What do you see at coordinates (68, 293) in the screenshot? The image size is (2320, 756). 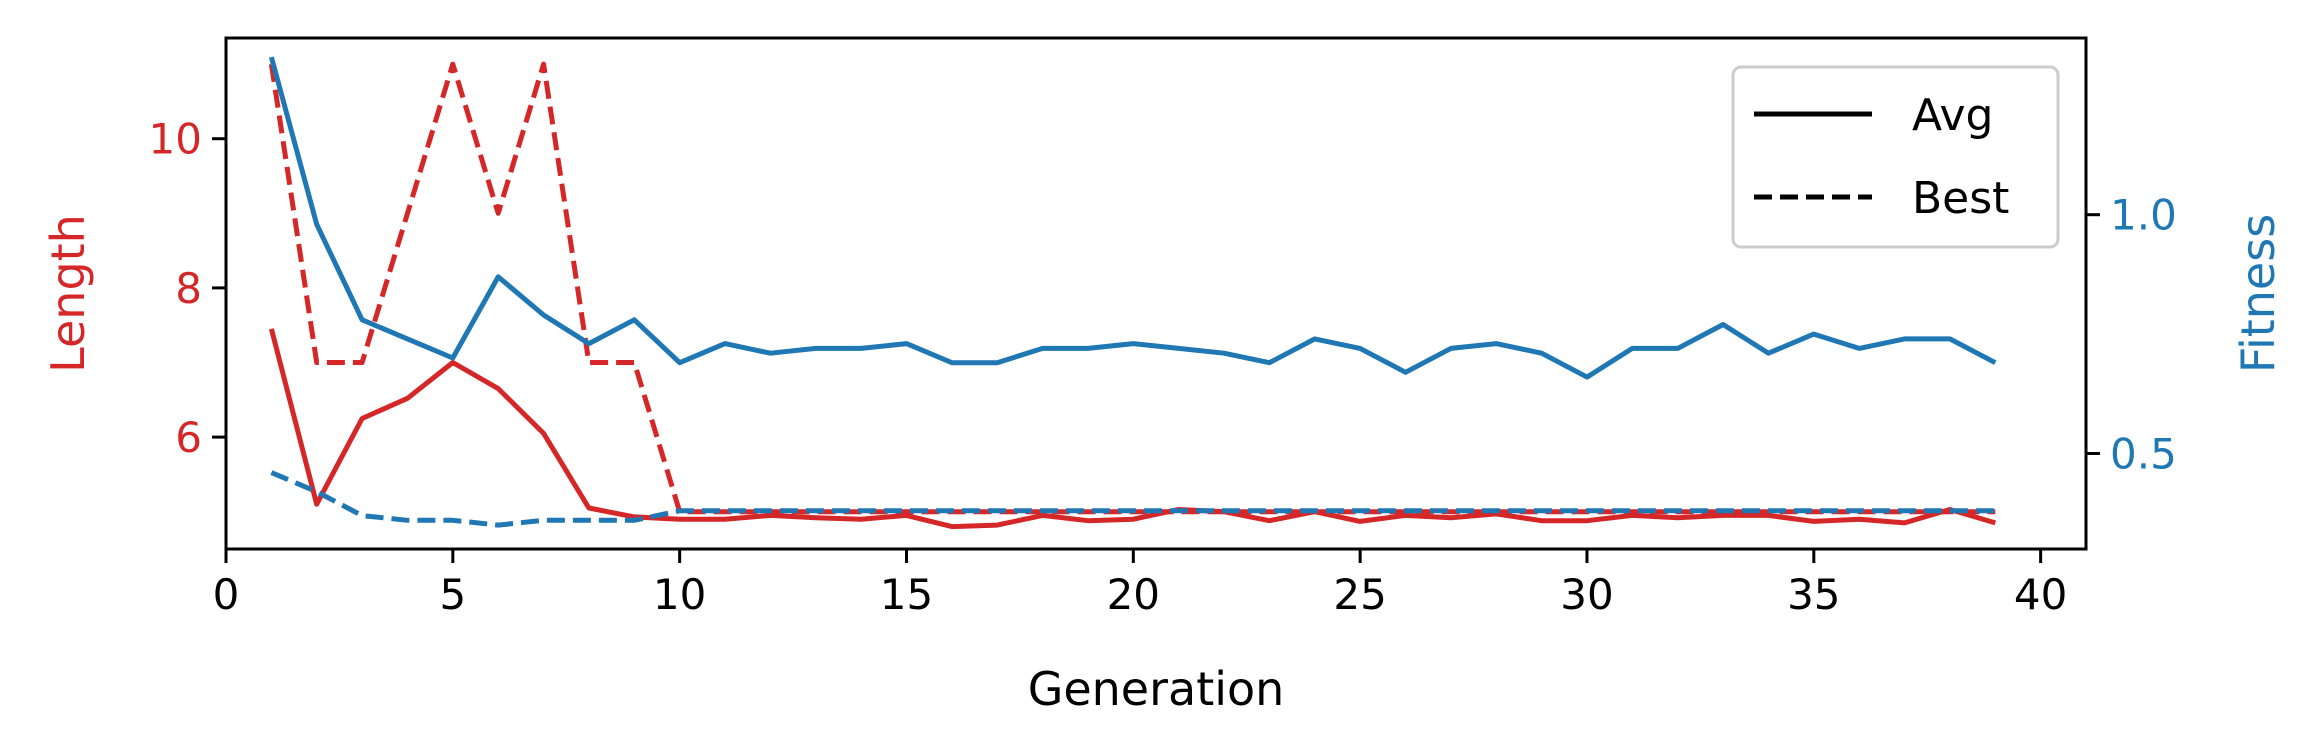 I see `y-axis-label-left: Length` at bounding box center [68, 293].